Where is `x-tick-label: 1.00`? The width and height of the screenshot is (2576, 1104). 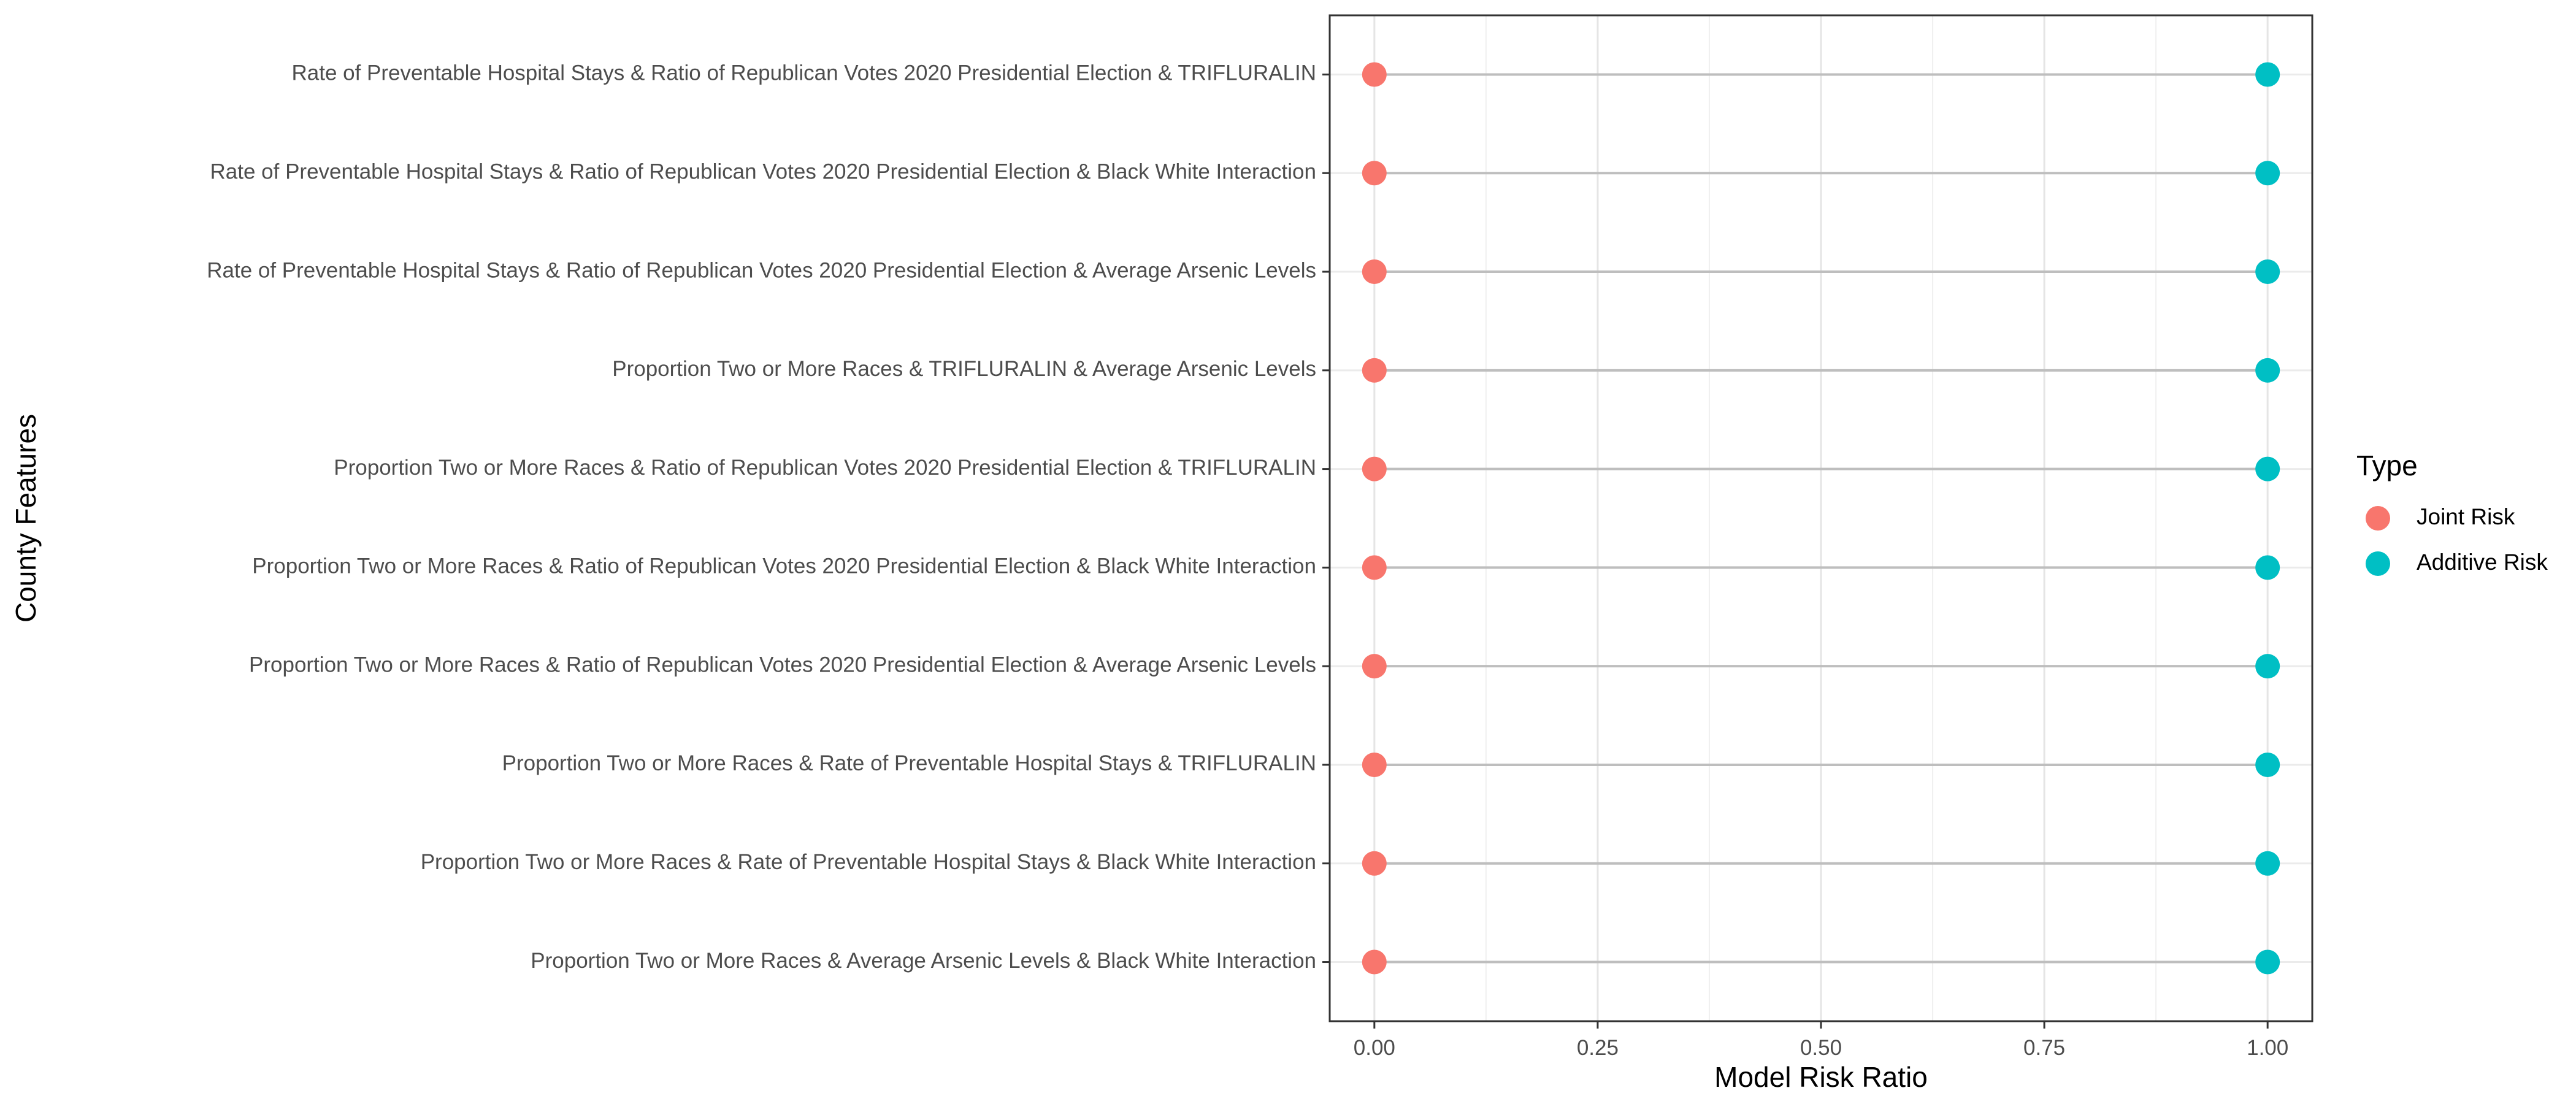
x-tick-label: 1.00 is located at coordinates (2267, 1048).